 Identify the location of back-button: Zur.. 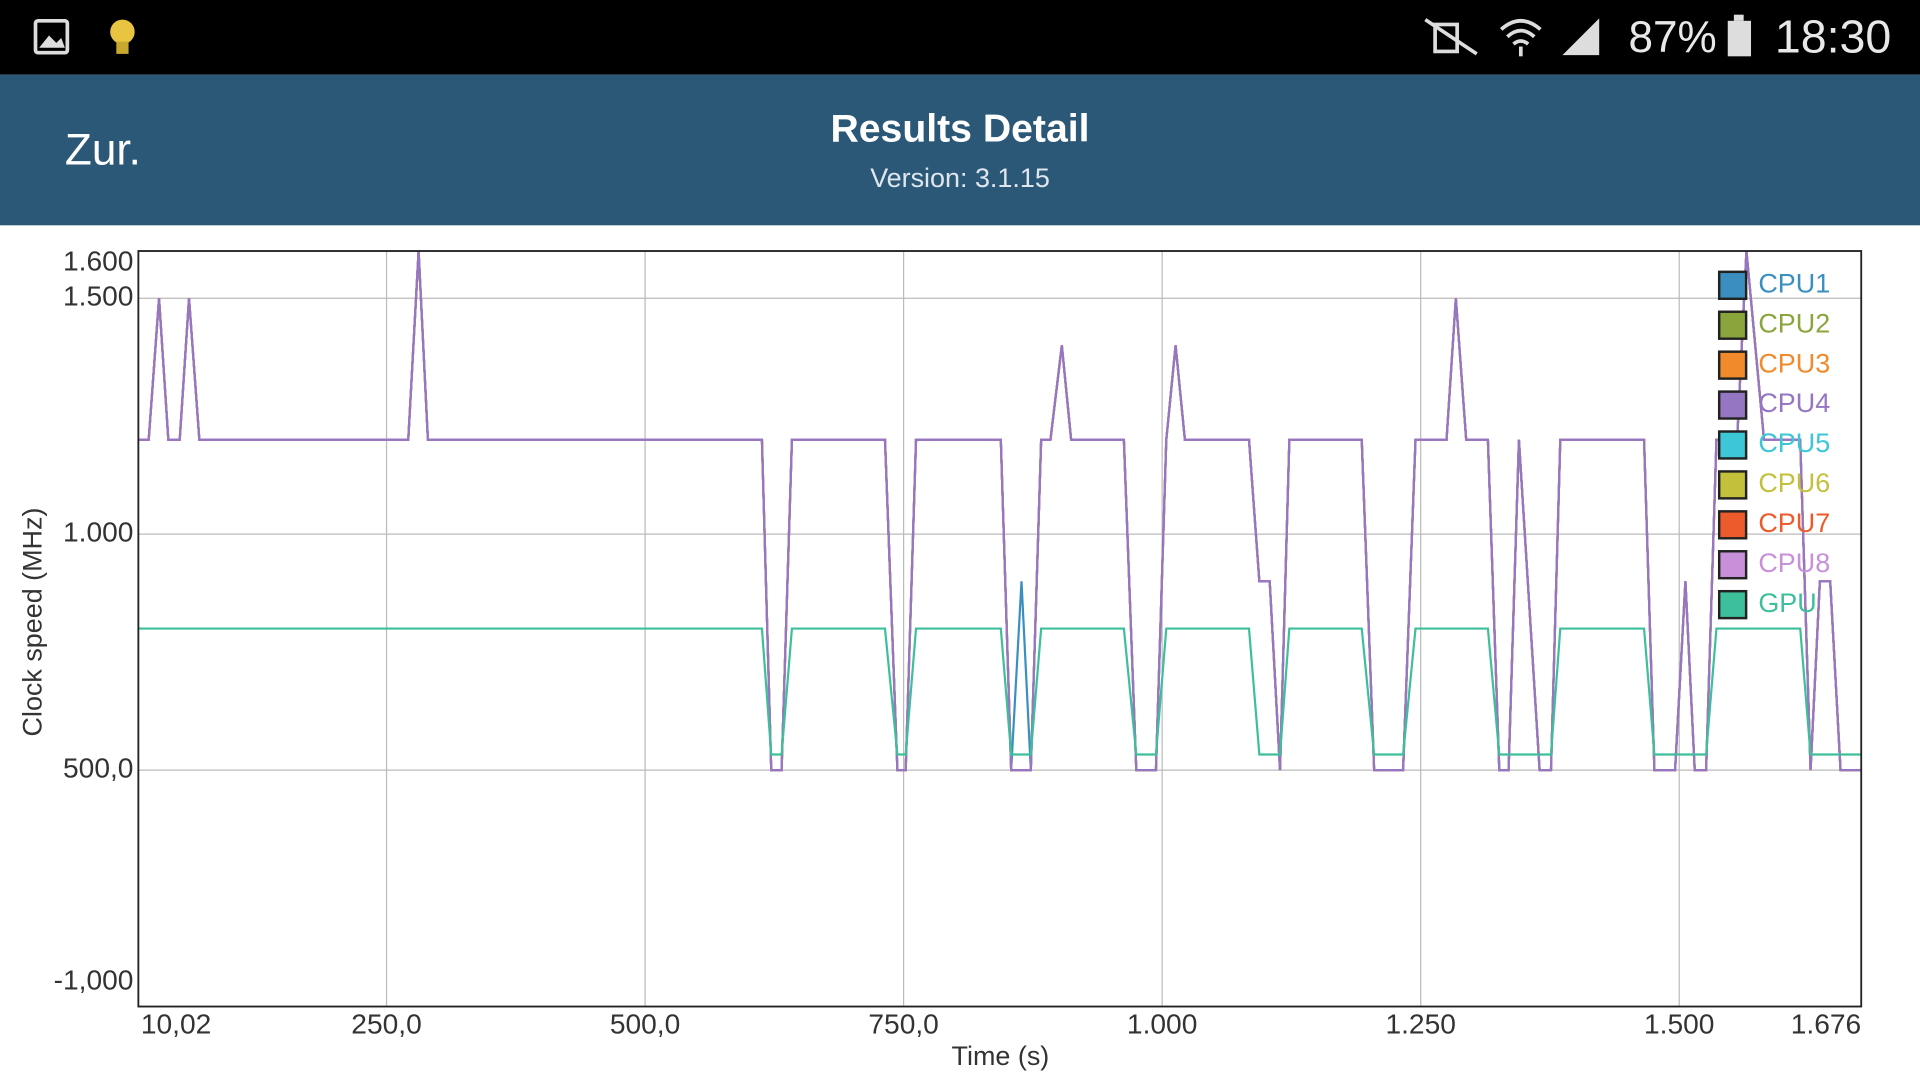
(103, 150).